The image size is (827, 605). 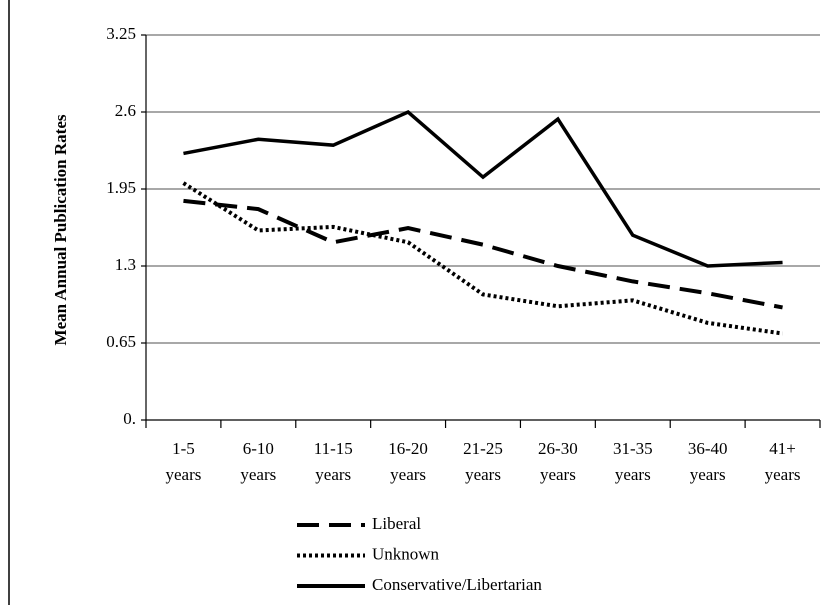 I want to click on y-tick-label: 3.25, so click(x=121, y=33).